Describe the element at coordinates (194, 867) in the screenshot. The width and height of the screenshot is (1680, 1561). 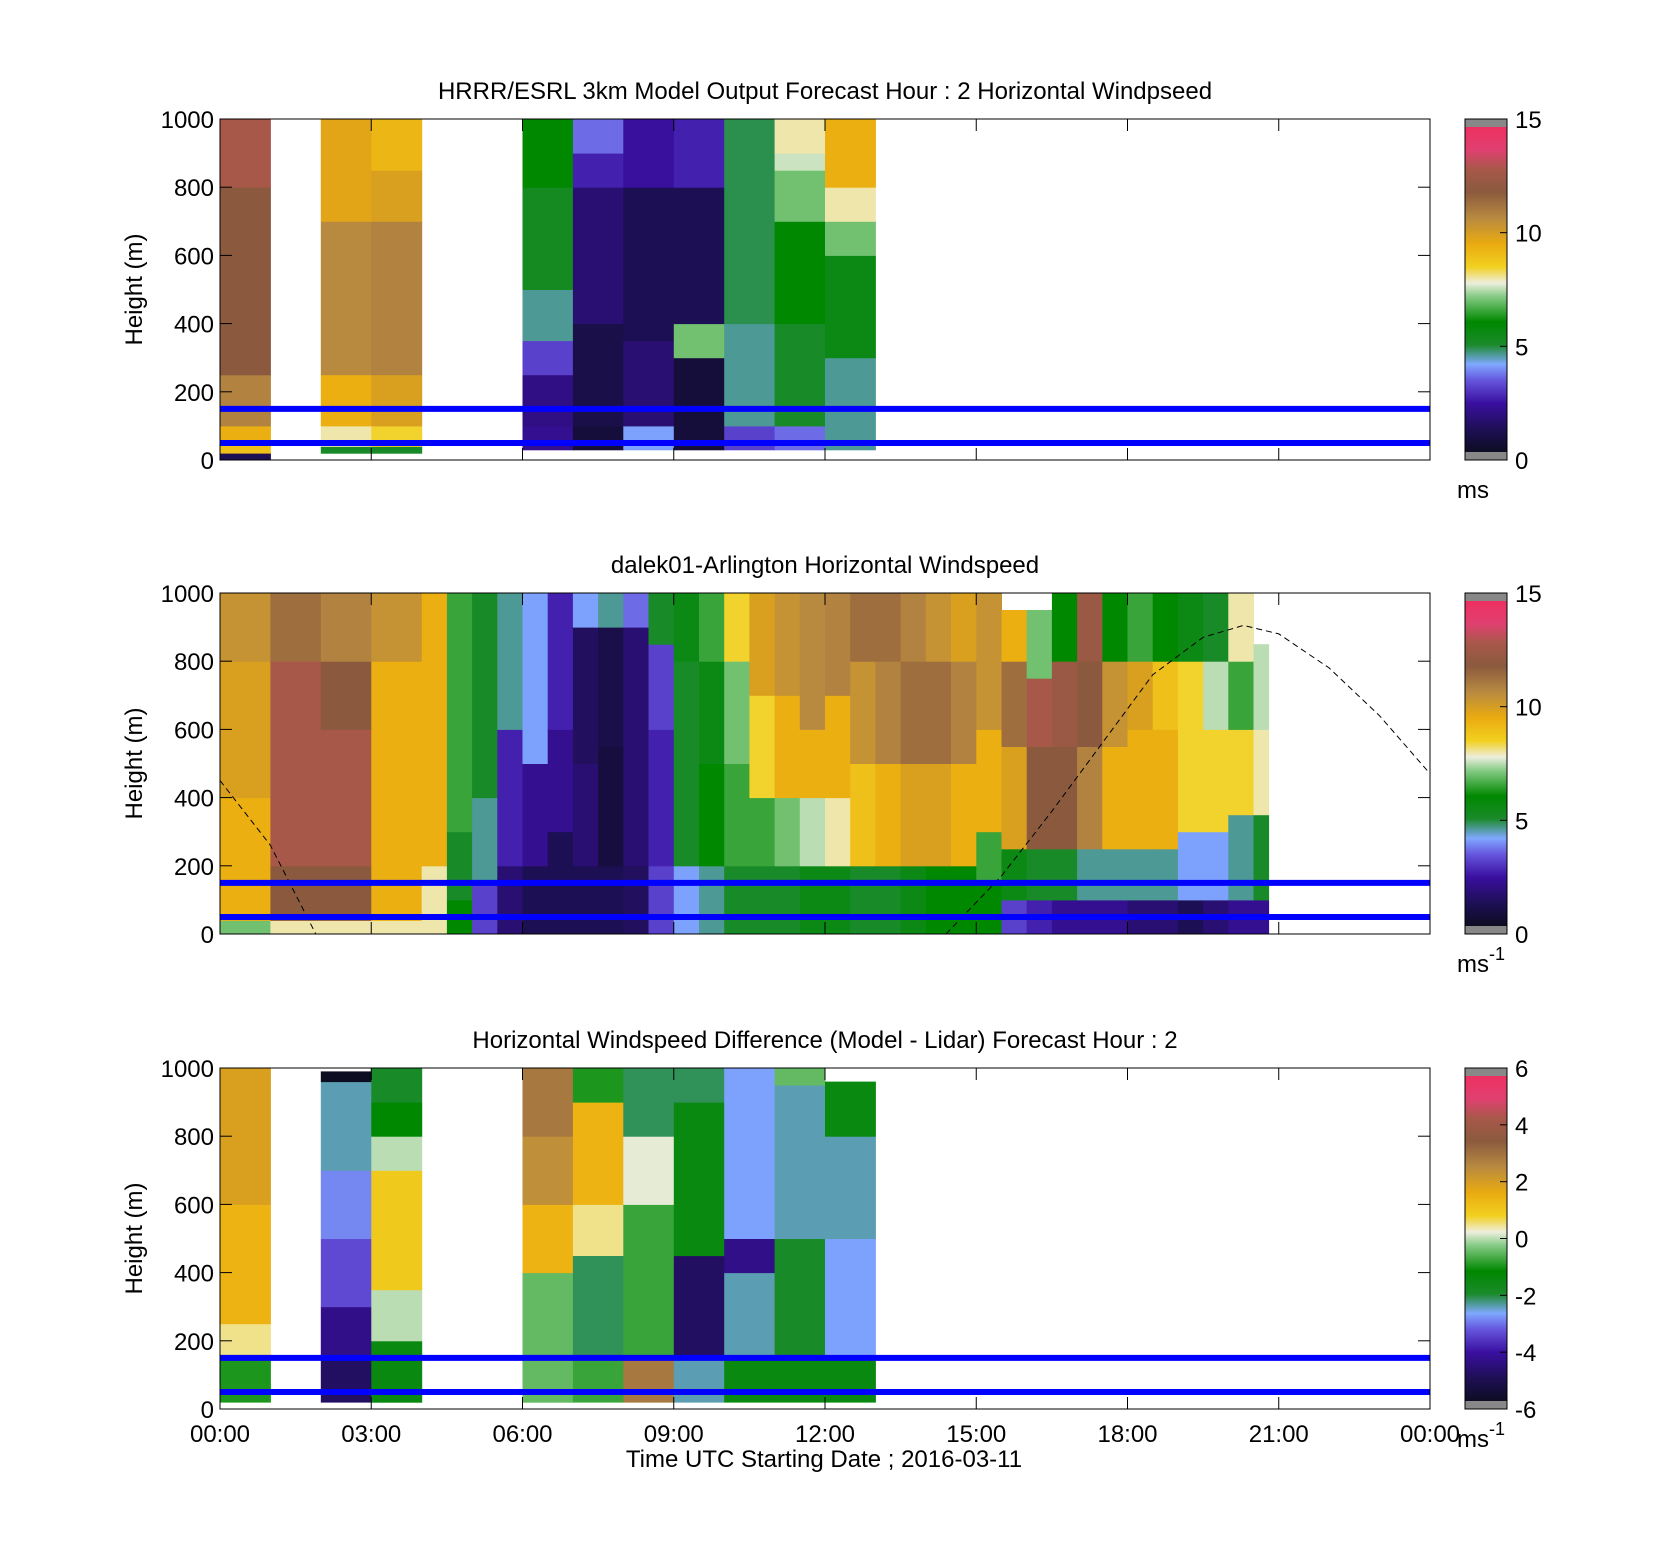
I see `y-tick-label: 200` at that location.